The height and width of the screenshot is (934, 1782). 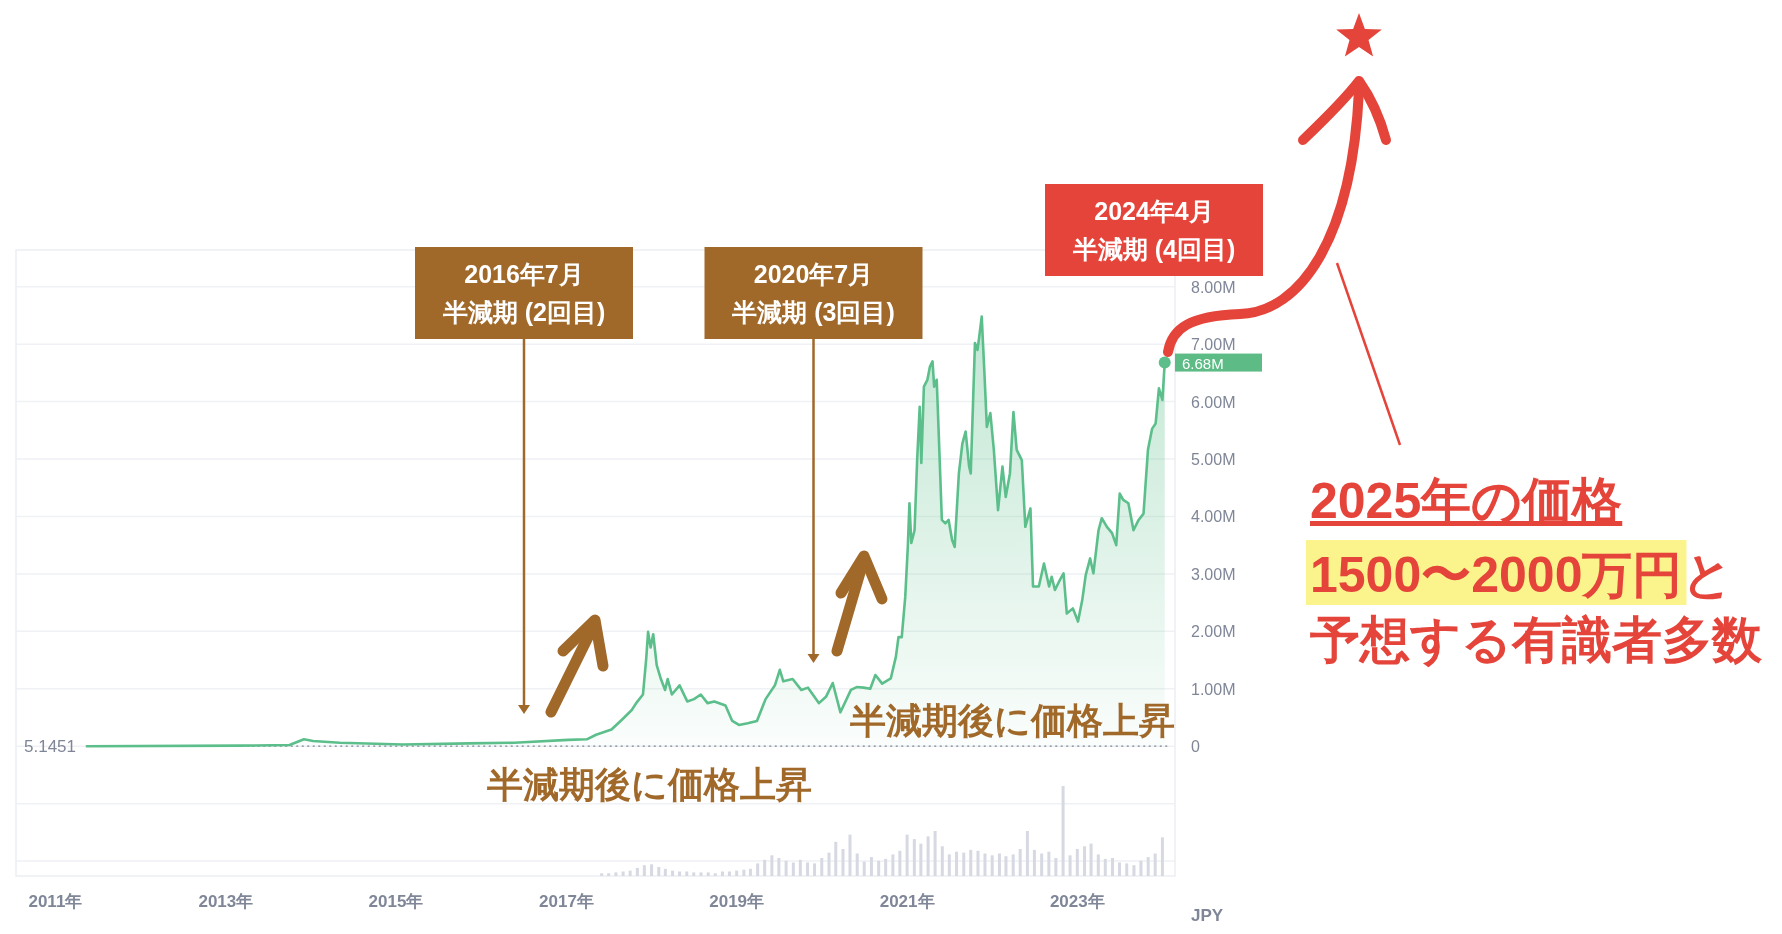 What do you see at coordinates (226, 901) in the screenshot?
I see `x-tick-label: 2013年` at bounding box center [226, 901].